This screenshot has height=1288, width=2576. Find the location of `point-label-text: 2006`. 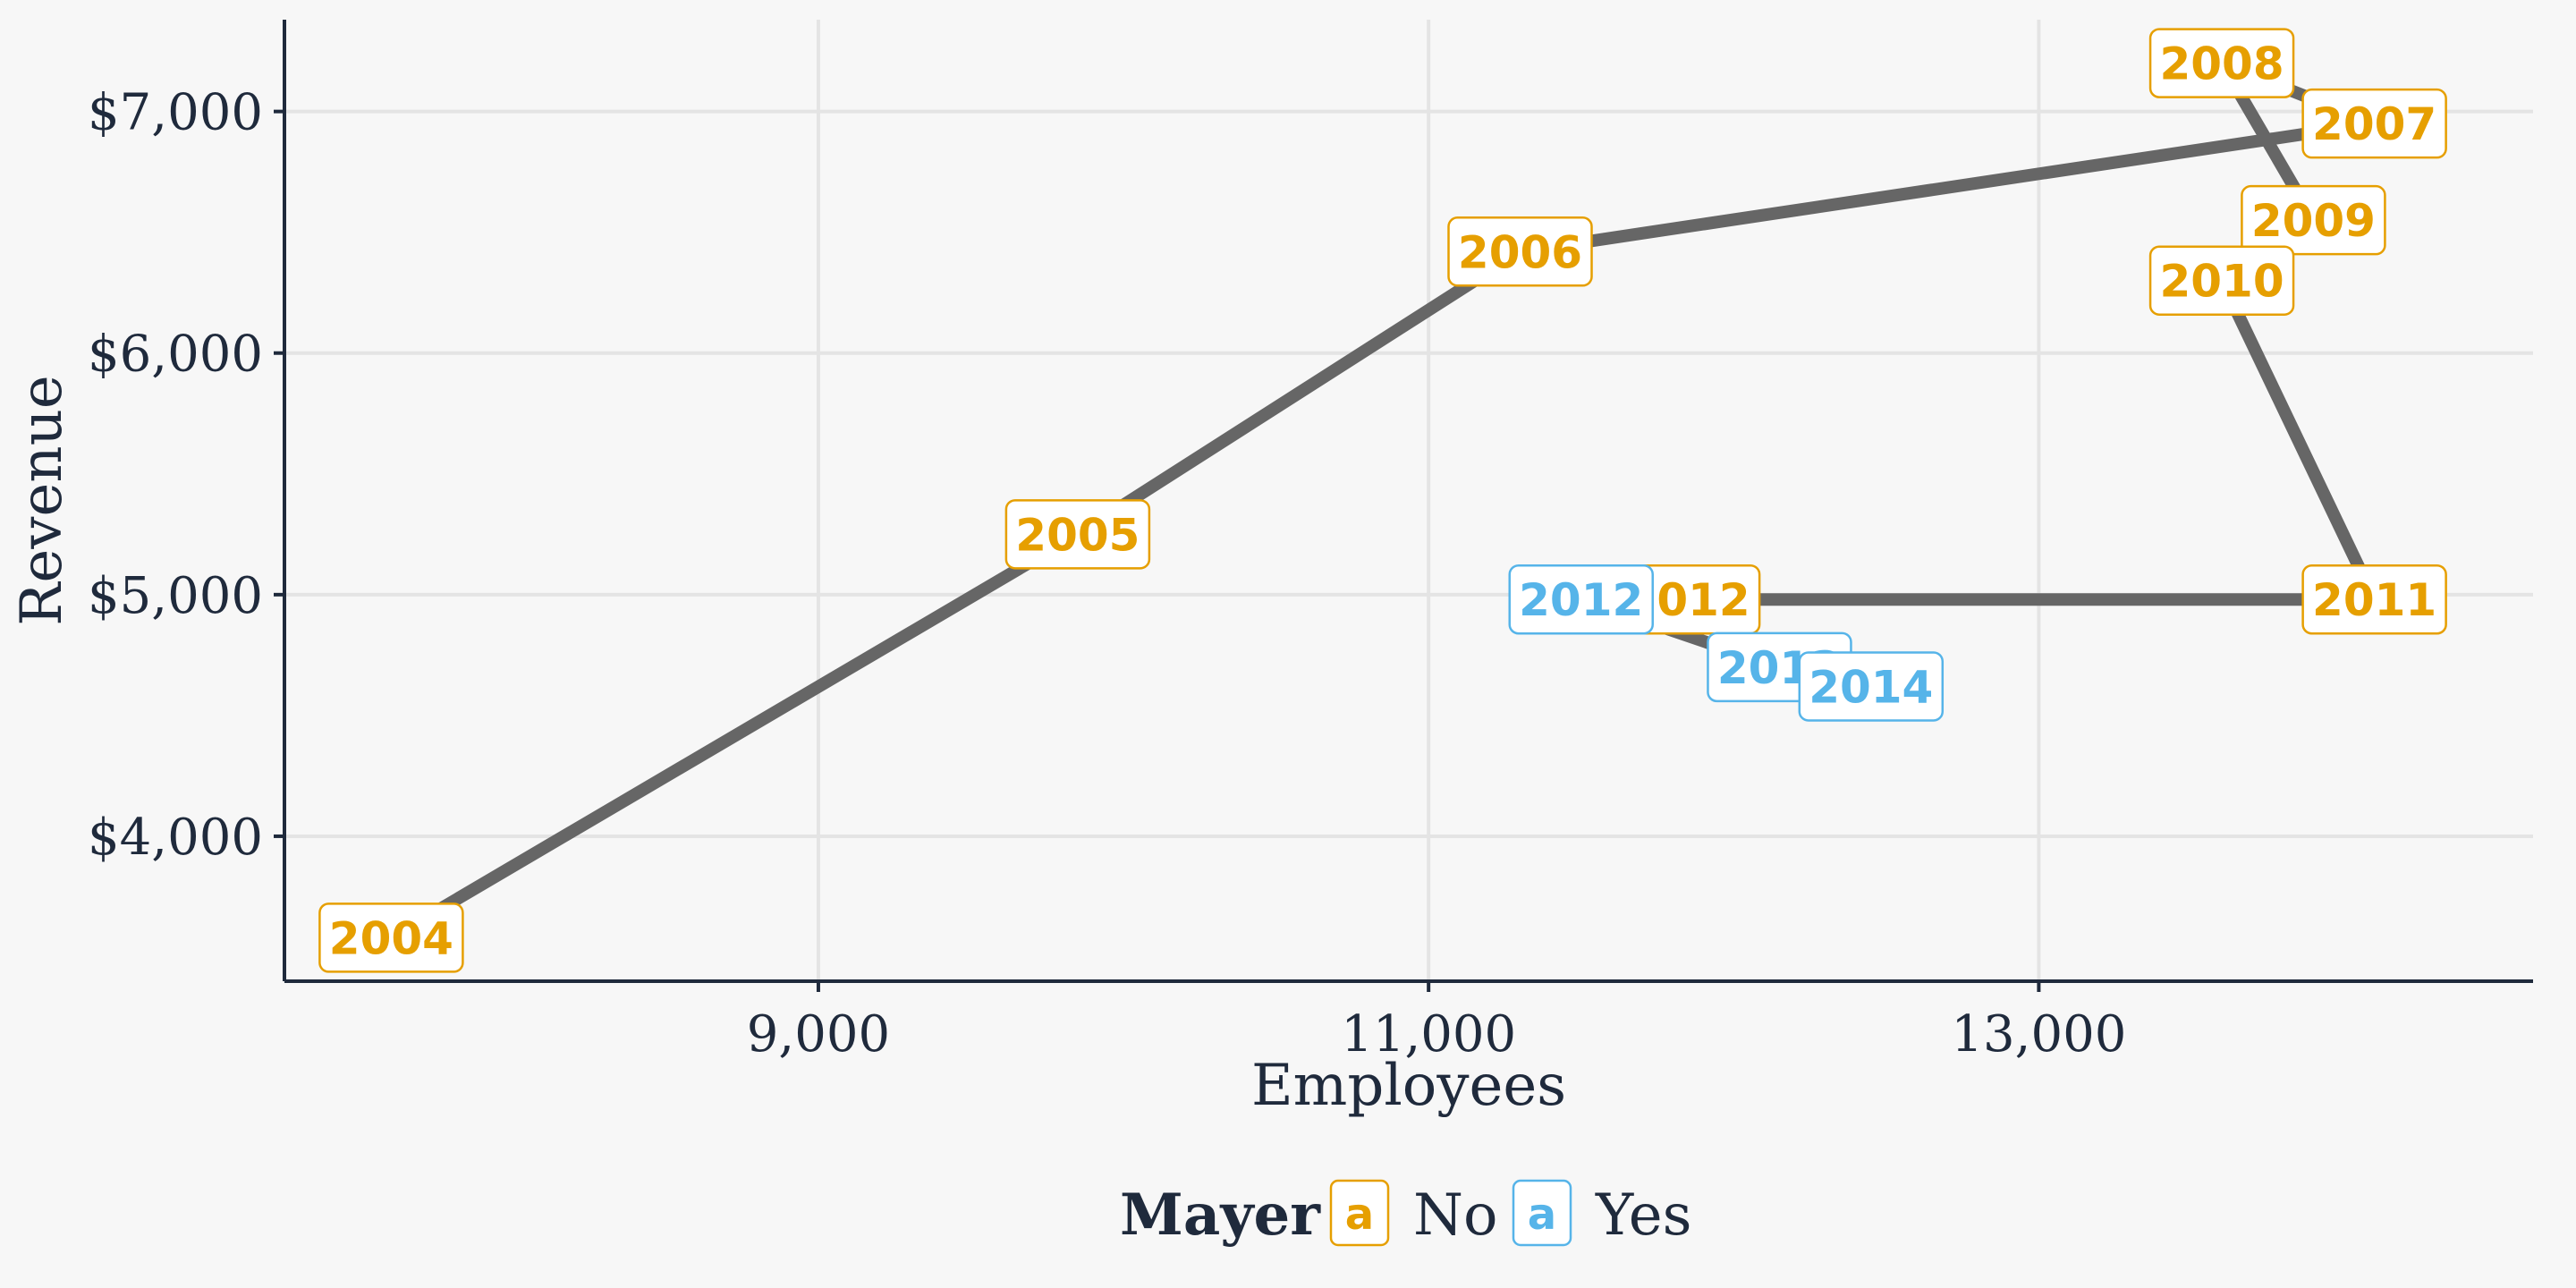

point-label-text: 2006 is located at coordinates (1520, 252).